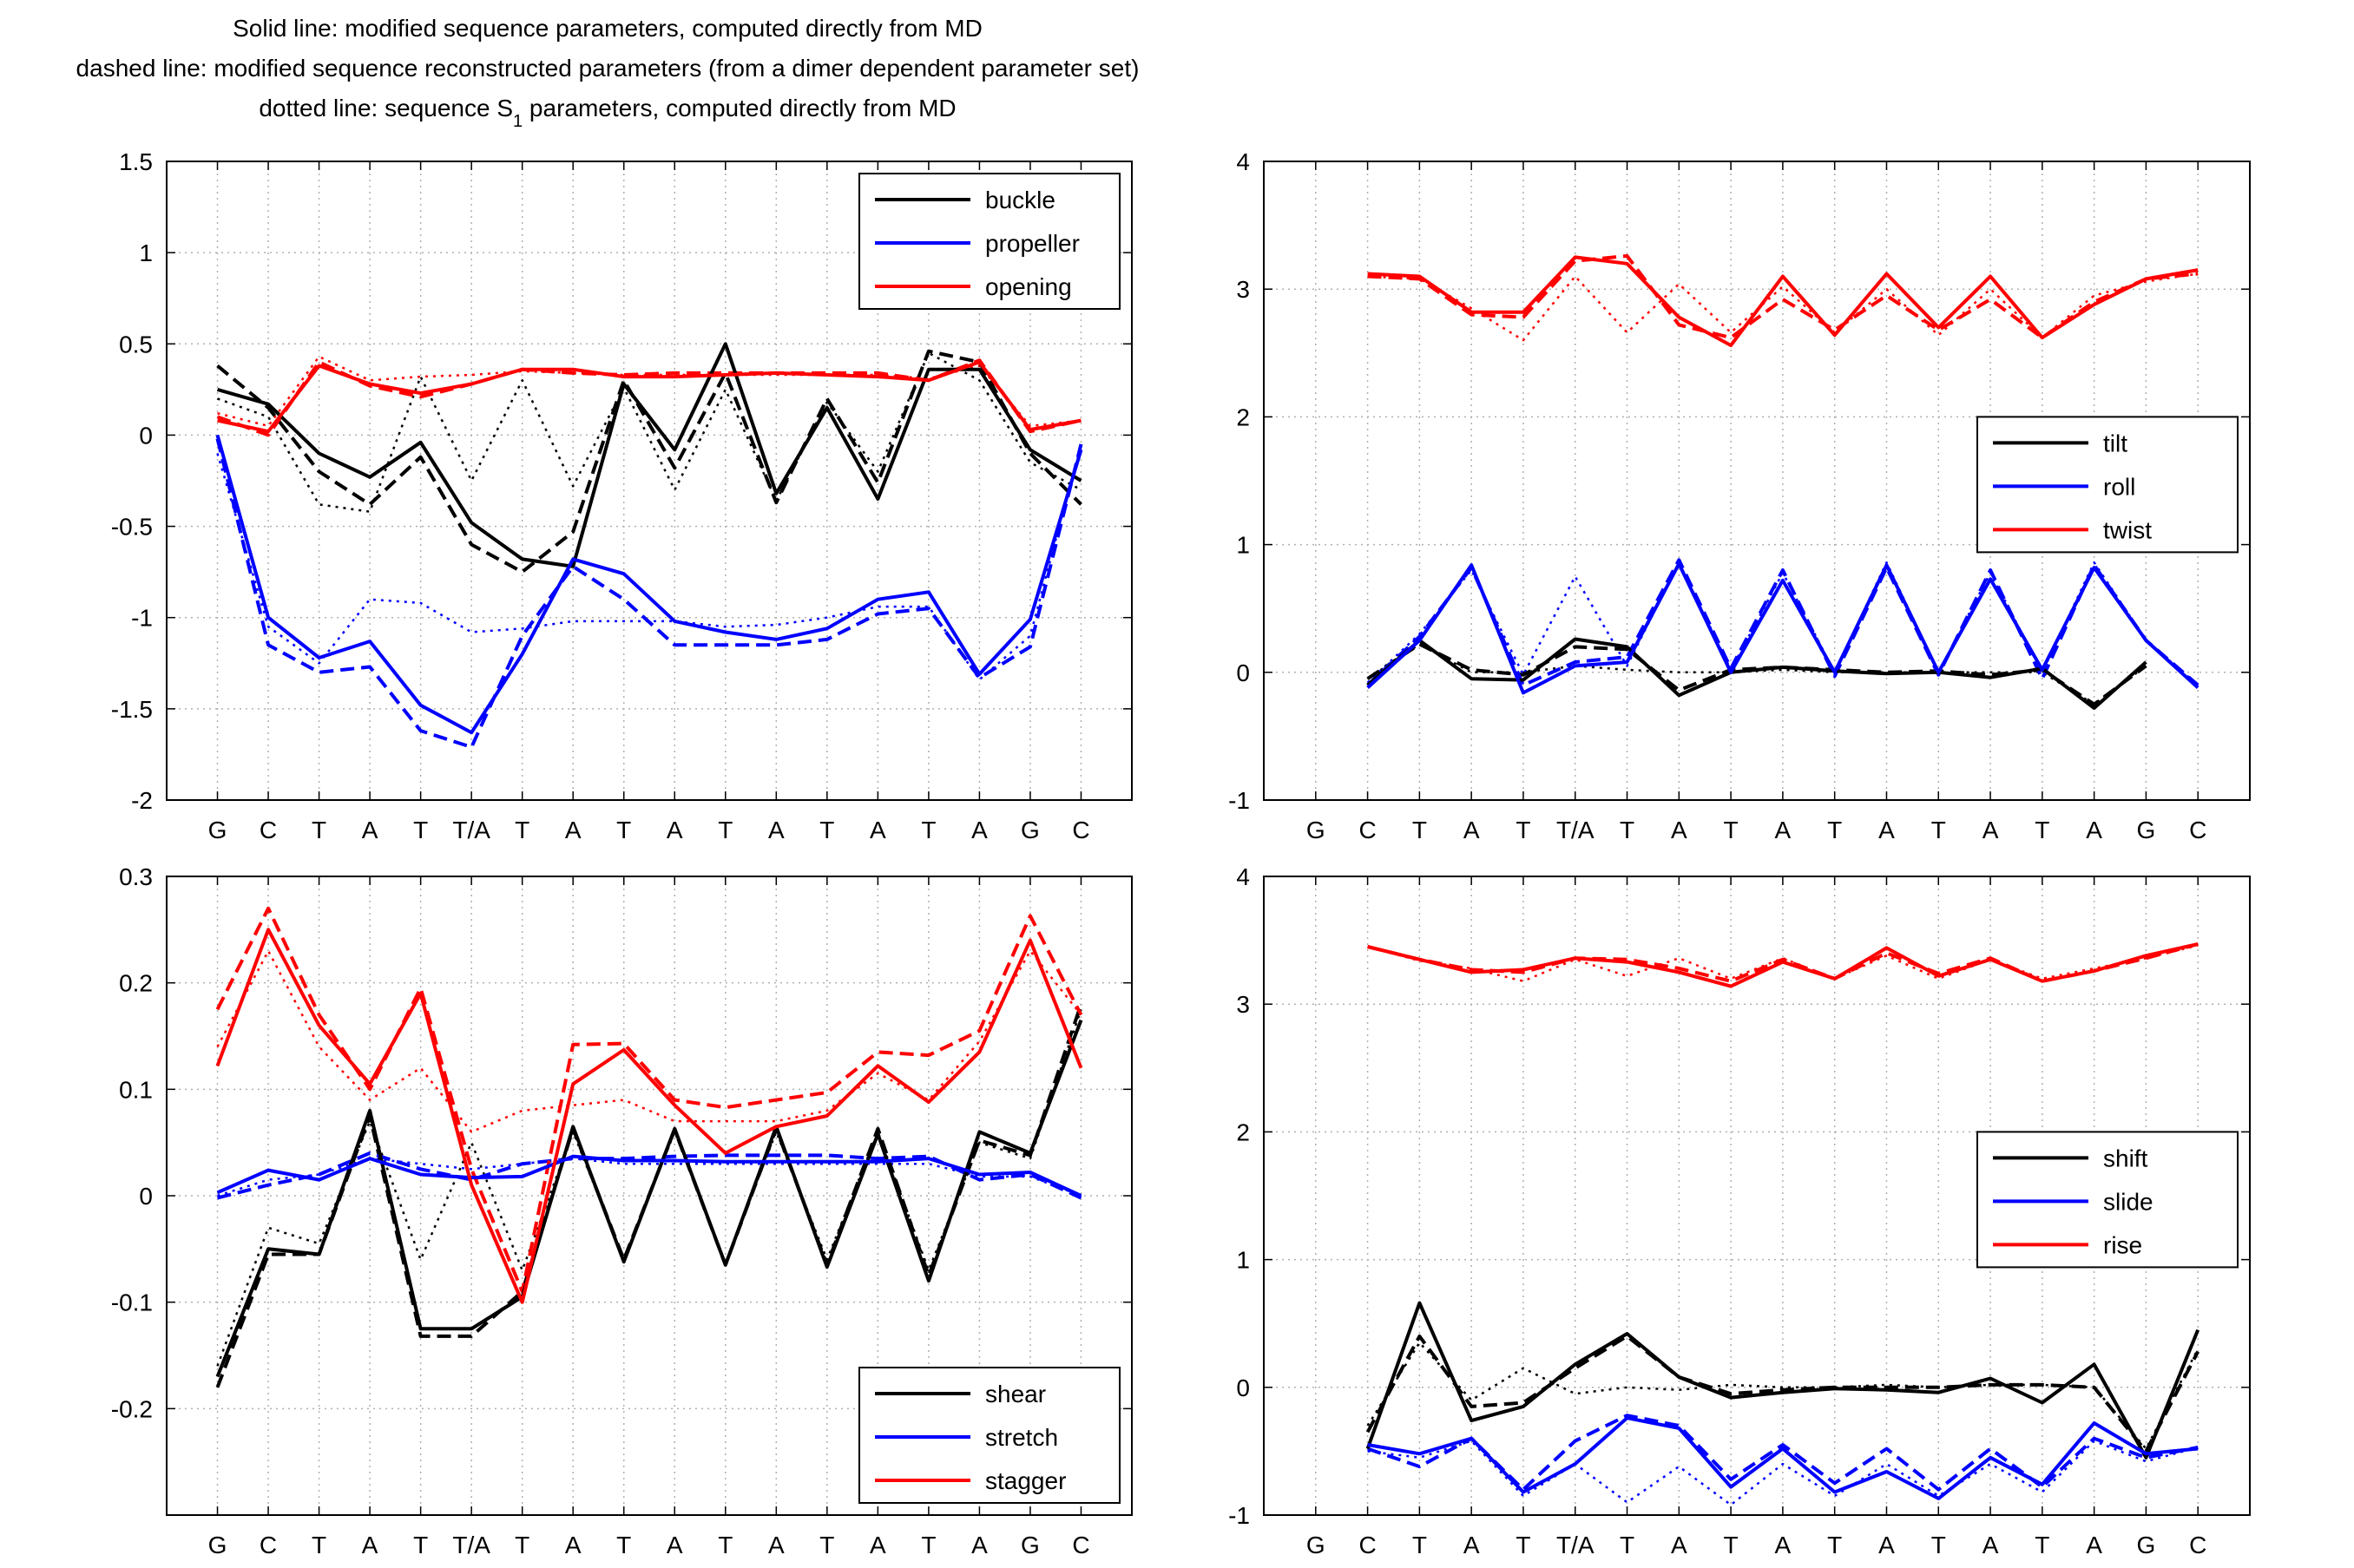  Describe the element at coordinates (1025, 1480) in the screenshot. I see `legend-label-stagger: stagger` at that location.